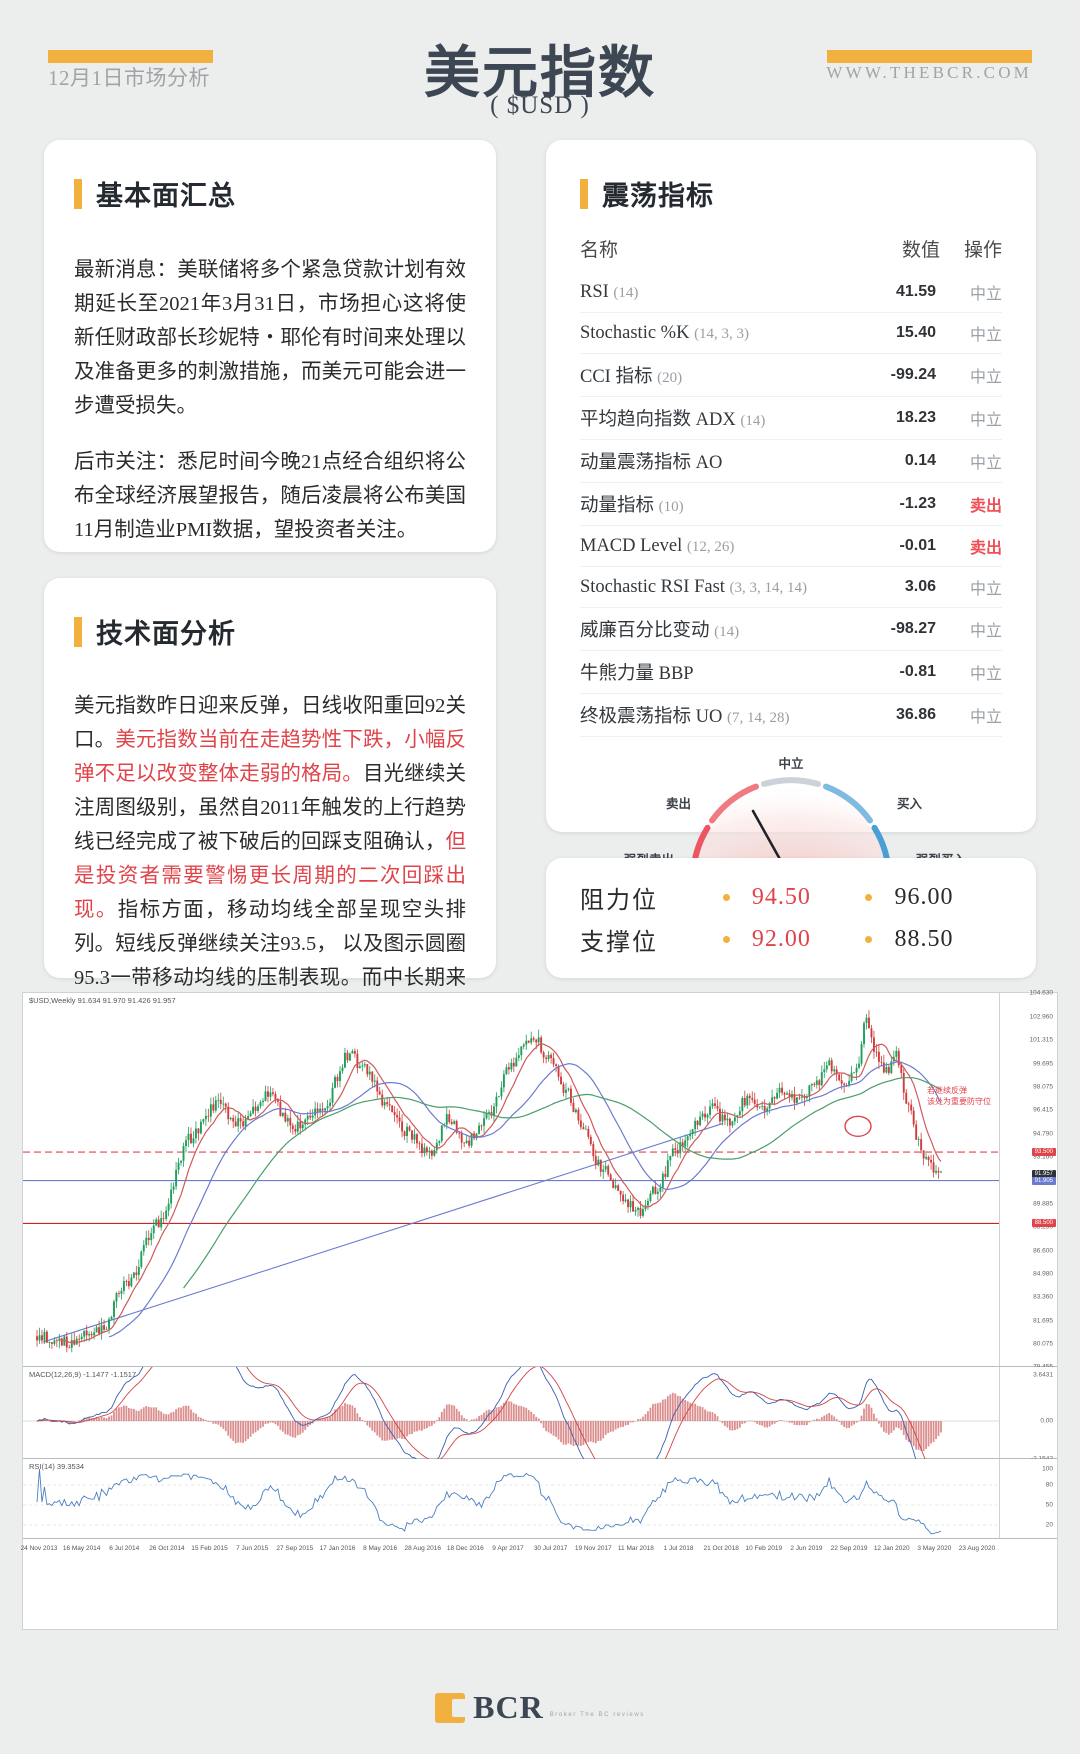  What do you see at coordinates (508, 1707) in the screenshot?
I see `bcr-logo-text: BCR` at bounding box center [508, 1707].